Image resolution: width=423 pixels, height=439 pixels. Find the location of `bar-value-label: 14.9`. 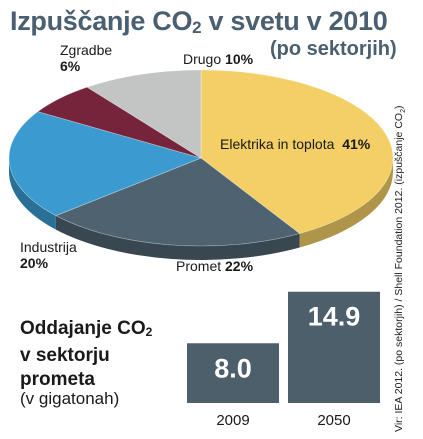

bar-value-label: 14.9 is located at coordinates (334, 317).